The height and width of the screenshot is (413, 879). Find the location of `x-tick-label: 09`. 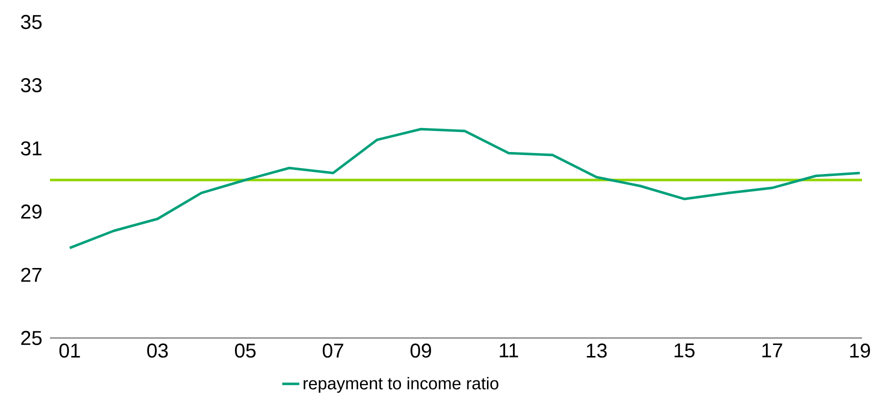

x-tick-label: 09 is located at coordinates (421, 351).